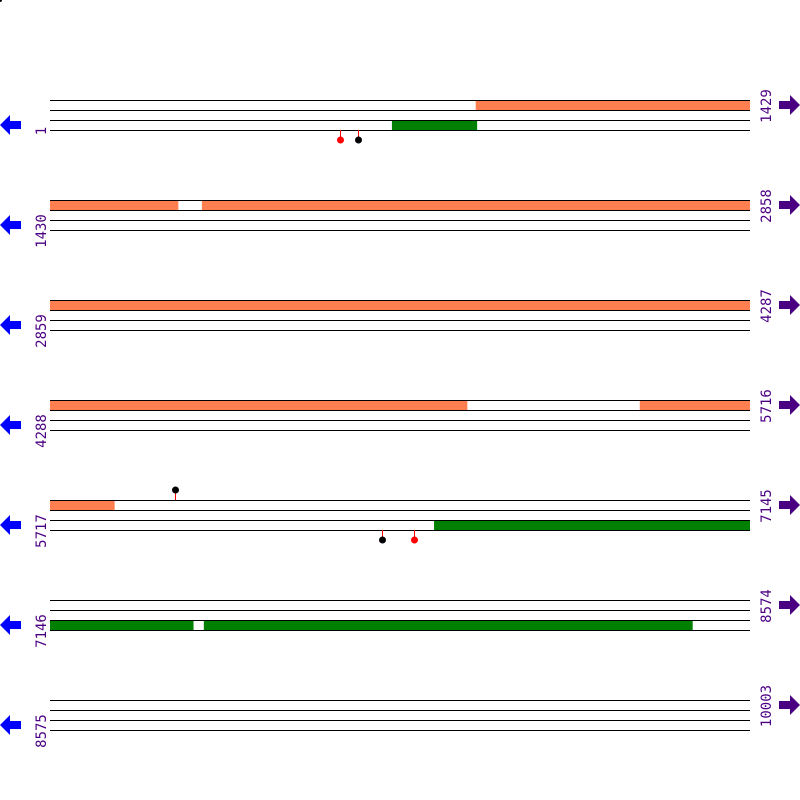 Image resolution: width=800 pixels, height=800 pixels. Describe the element at coordinates (767, 206) in the screenshot. I see `row-end-label: 2858` at that location.